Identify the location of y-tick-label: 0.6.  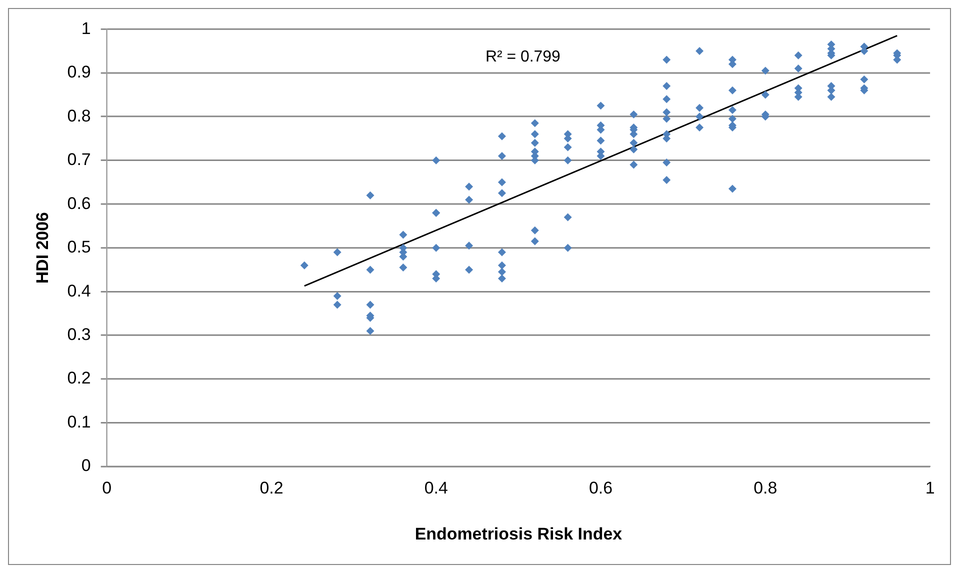
(79, 203).